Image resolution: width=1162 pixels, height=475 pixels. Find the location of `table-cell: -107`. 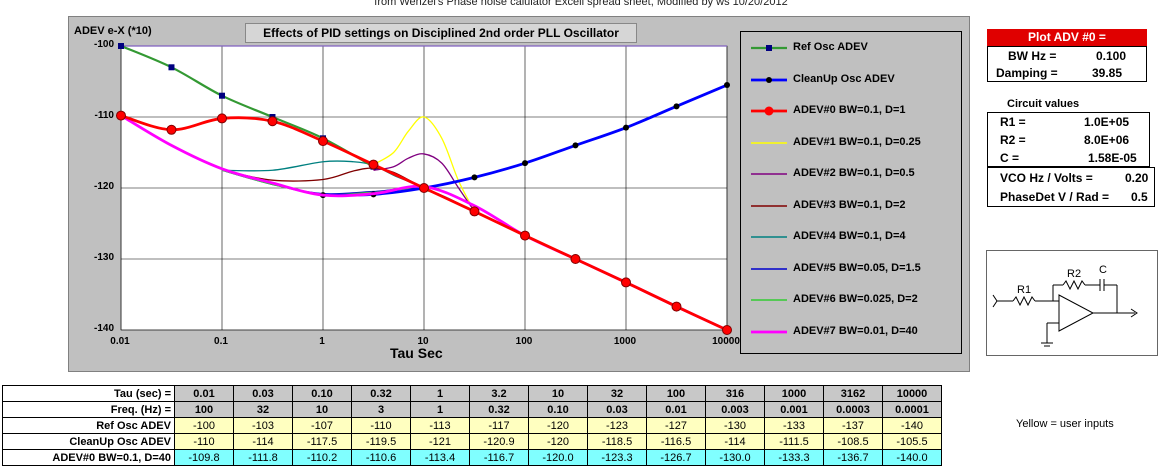

table-cell: -107 is located at coordinates (322, 425).